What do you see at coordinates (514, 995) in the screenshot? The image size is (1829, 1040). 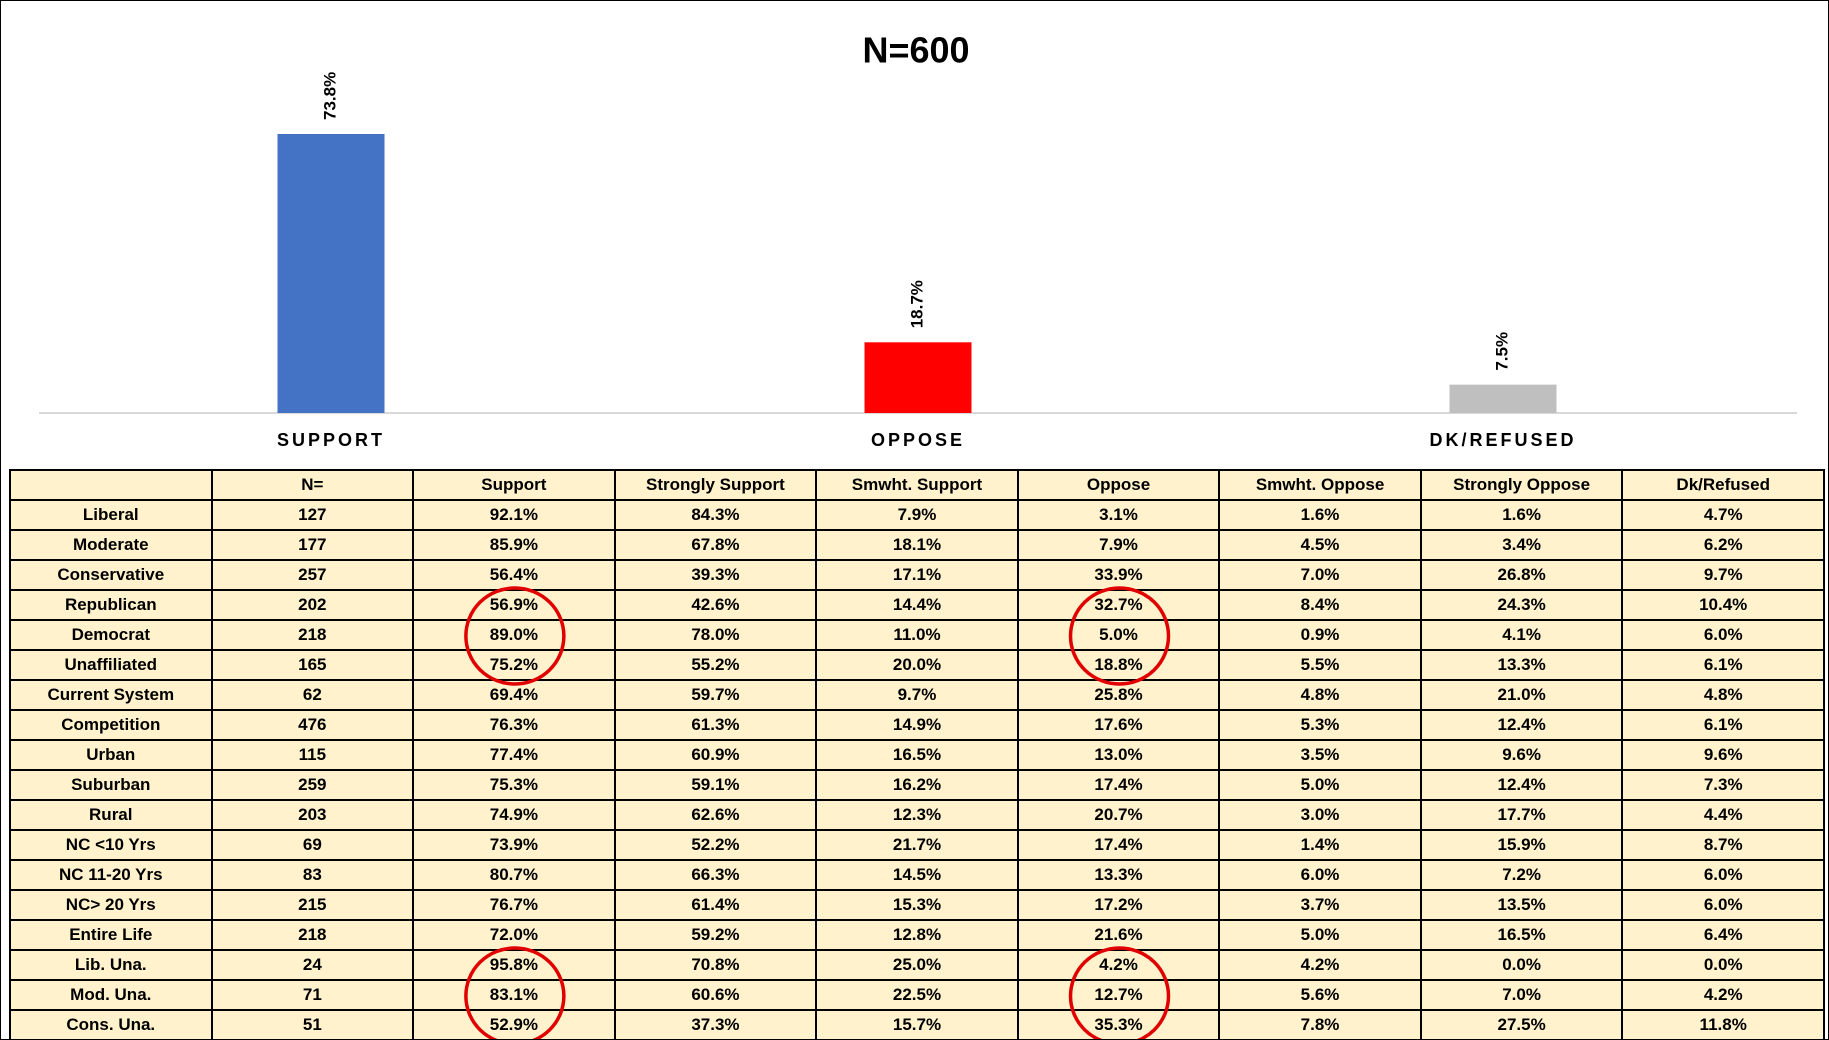 I see `cell: 83.1%` at bounding box center [514, 995].